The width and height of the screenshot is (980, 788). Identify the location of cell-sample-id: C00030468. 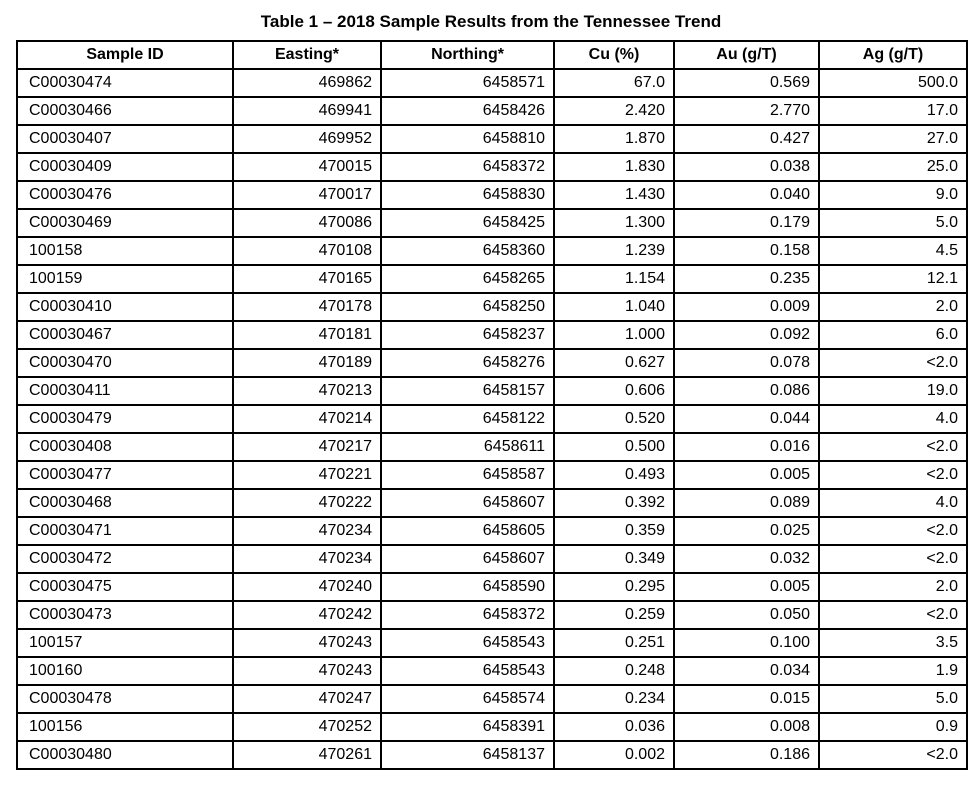
(125, 503).